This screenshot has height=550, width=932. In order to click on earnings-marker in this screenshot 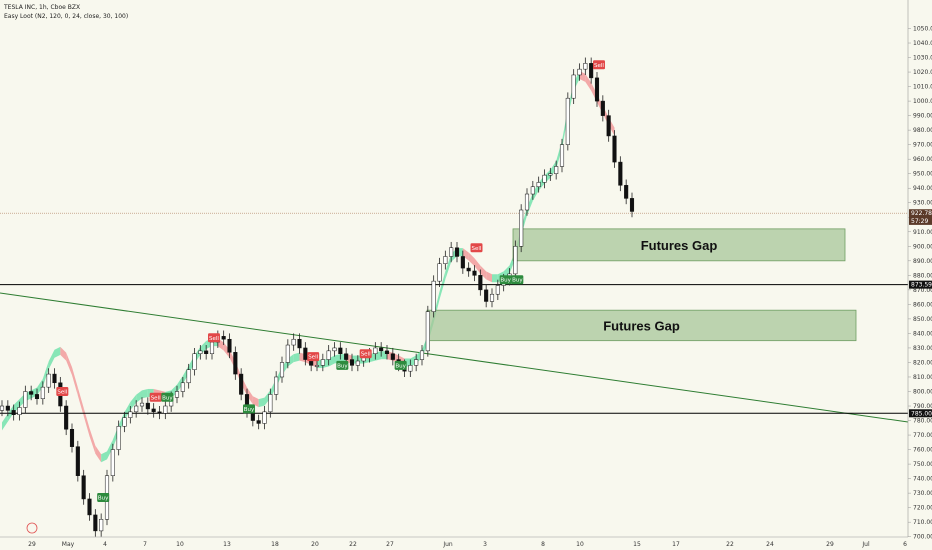, I will do `click(32, 528)`.